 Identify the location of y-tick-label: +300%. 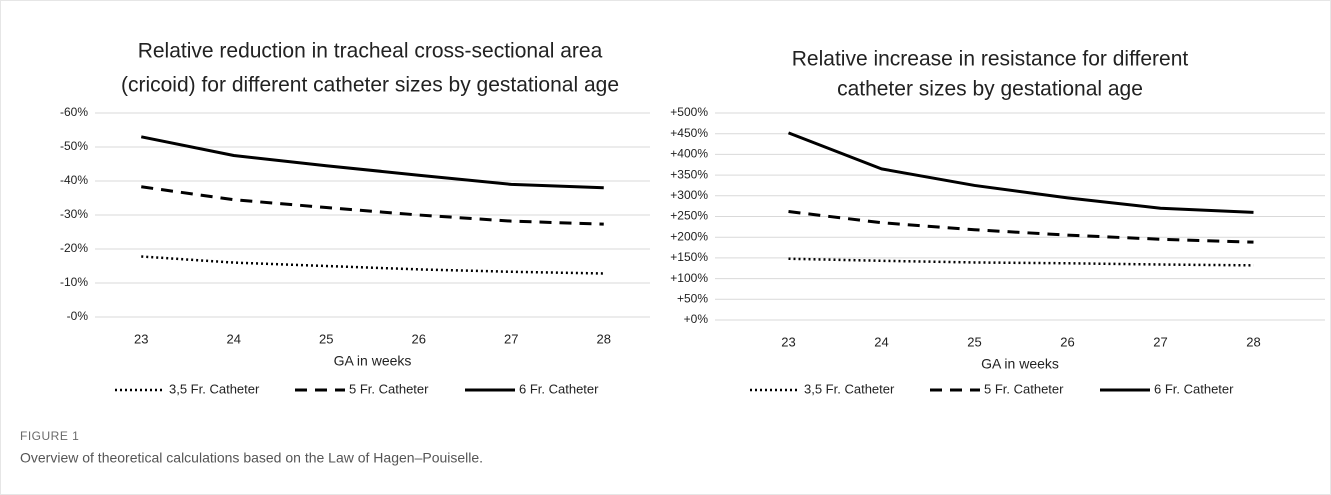
(689, 195).